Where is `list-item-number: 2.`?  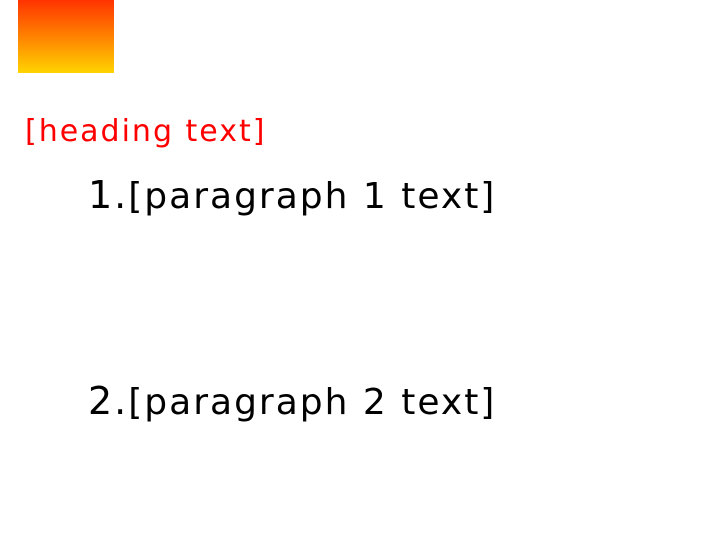
list-item-number: 2. is located at coordinates (108, 401).